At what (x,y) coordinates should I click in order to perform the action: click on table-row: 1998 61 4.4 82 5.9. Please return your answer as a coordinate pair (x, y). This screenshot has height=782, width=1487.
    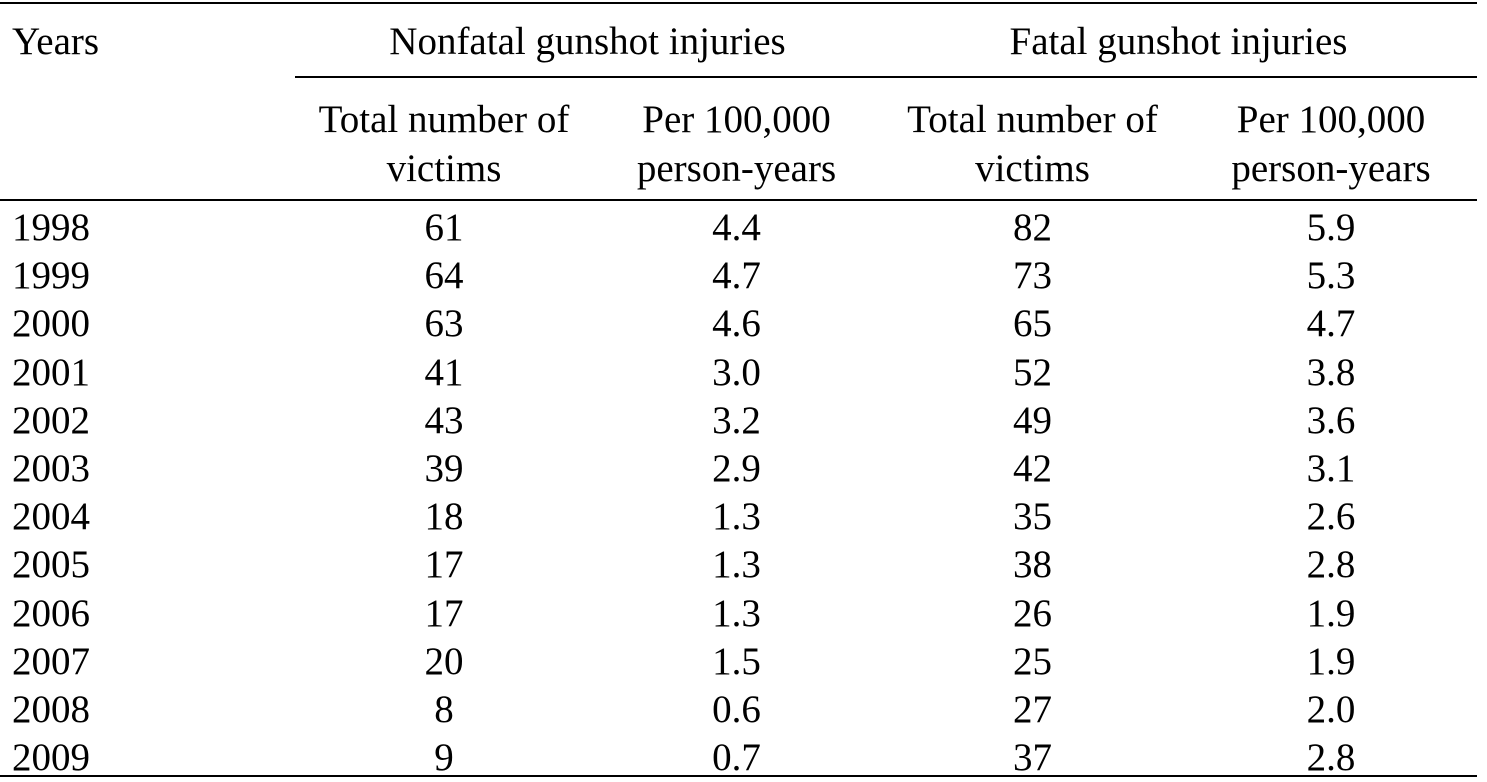
    Looking at the image, I should click on (738, 228).